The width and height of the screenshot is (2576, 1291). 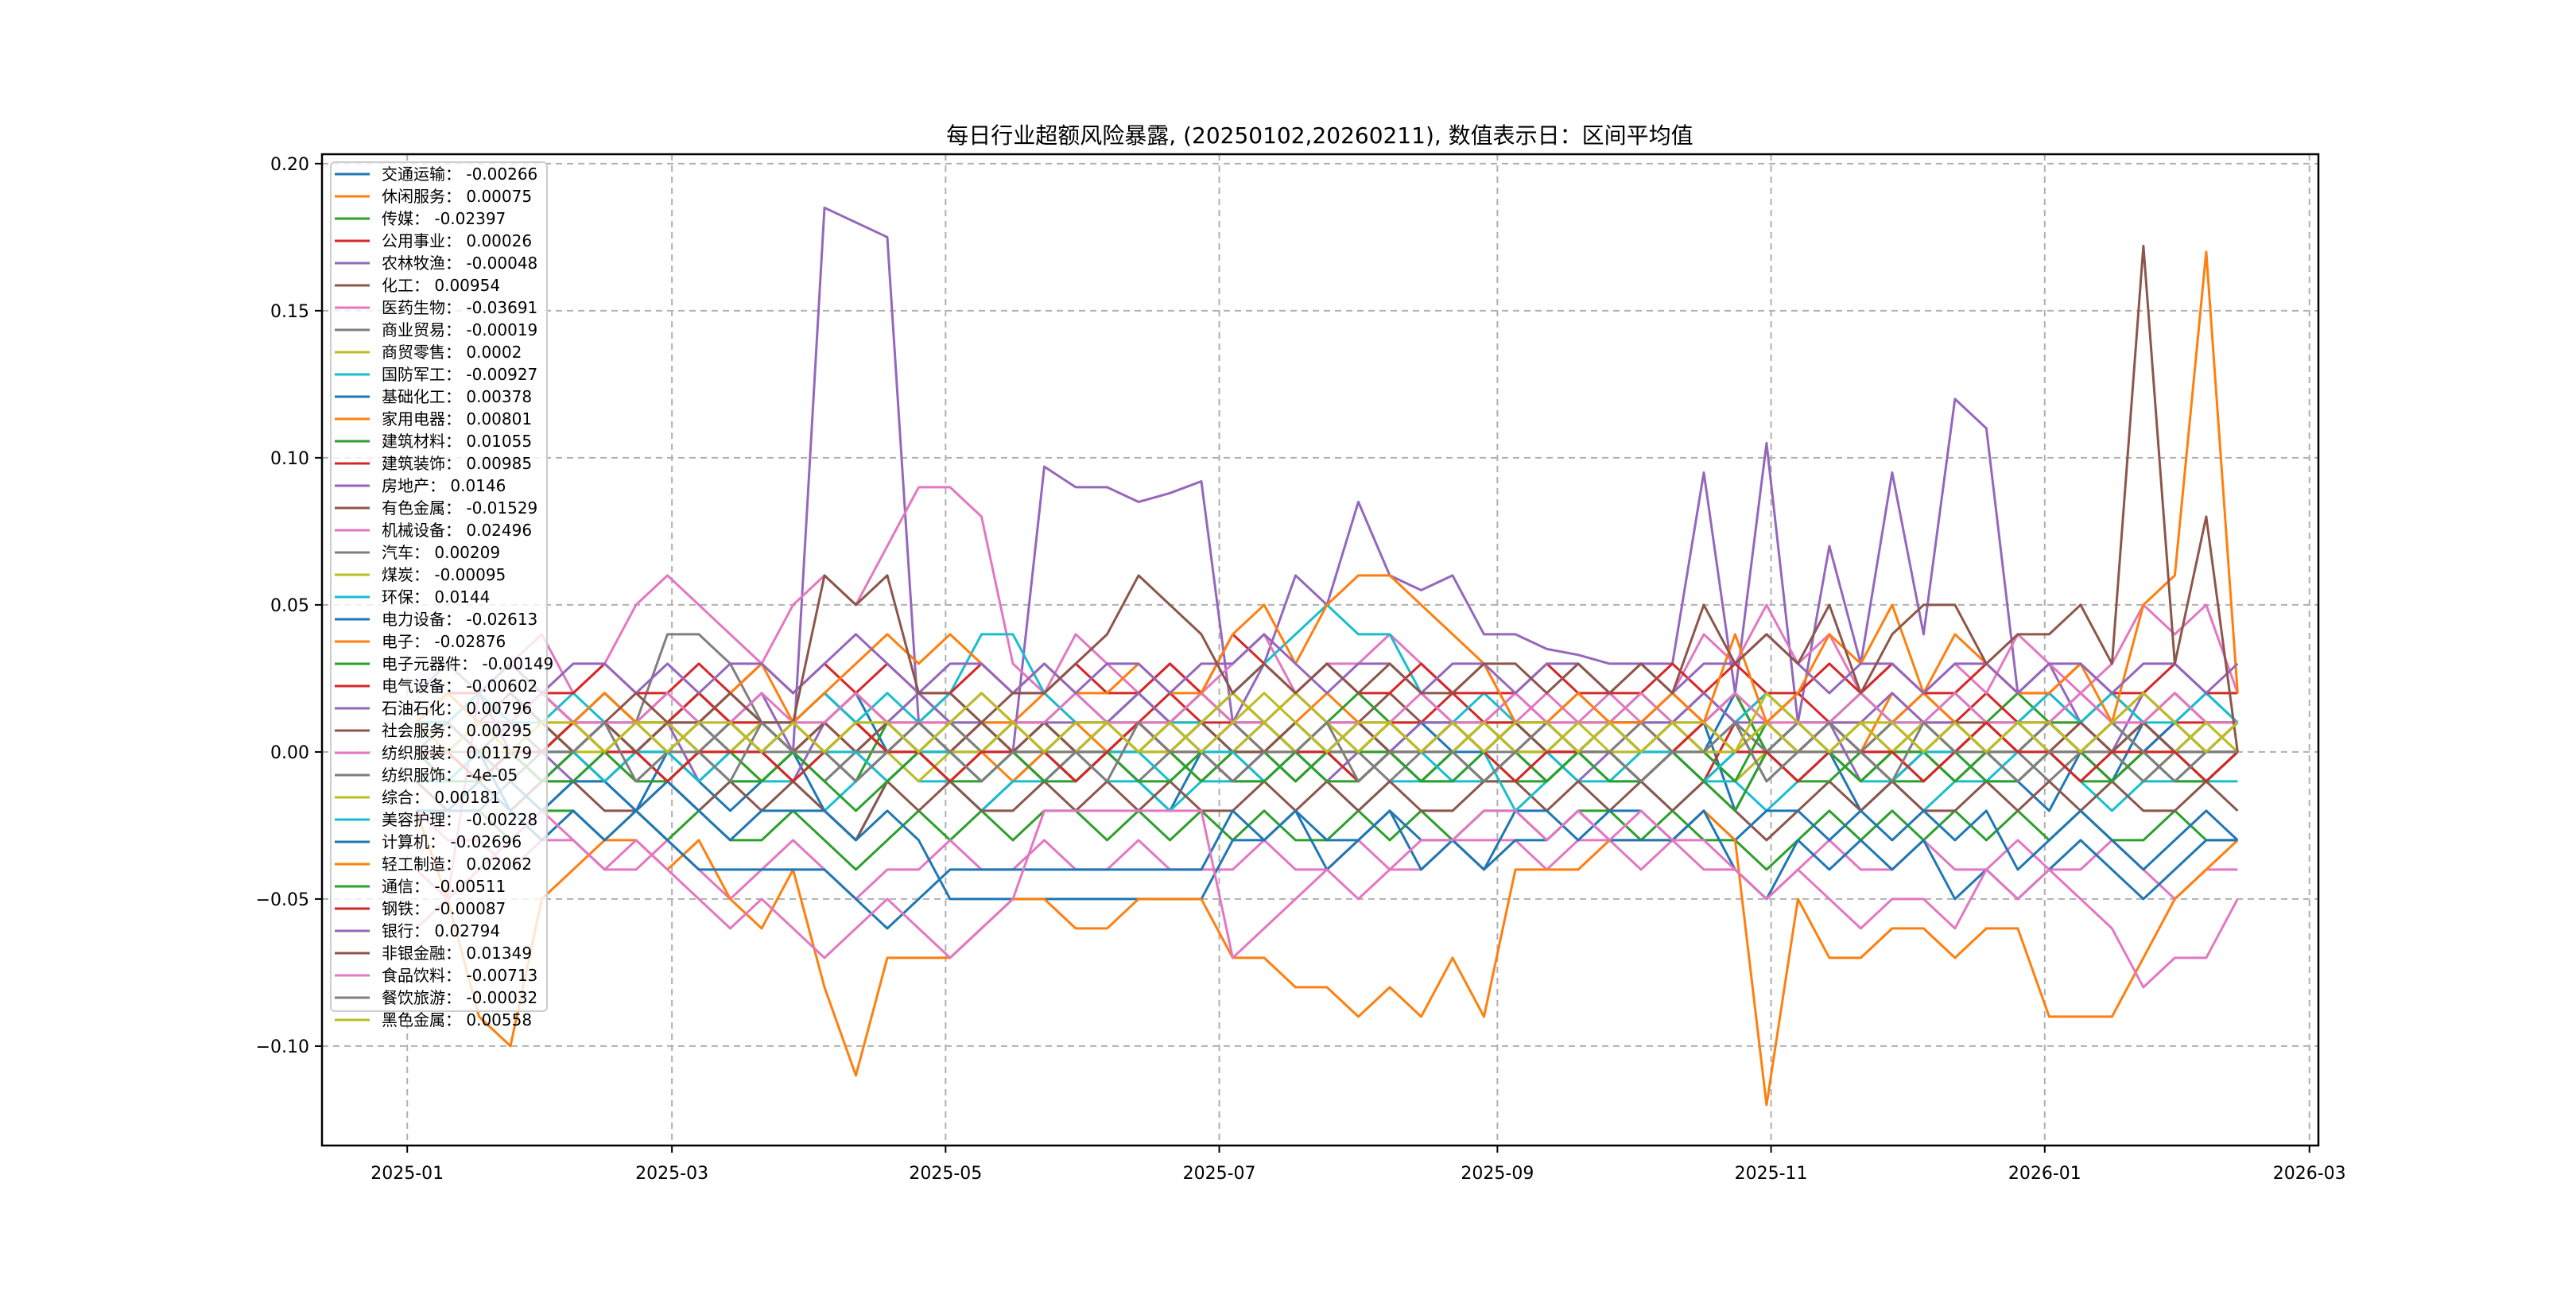 What do you see at coordinates (460, 687) in the screenshot?
I see `legend-label: 电气设备： -0.00602` at bounding box center [460, 687].